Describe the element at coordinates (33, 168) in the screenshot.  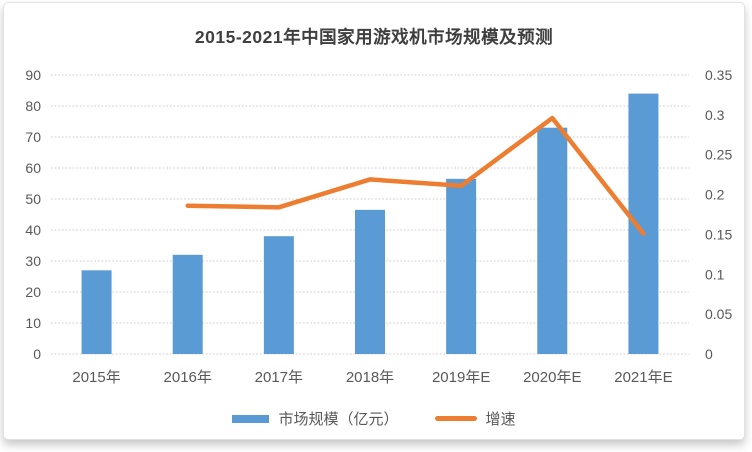
I see `left-axis-tick-60: 60` at that location.